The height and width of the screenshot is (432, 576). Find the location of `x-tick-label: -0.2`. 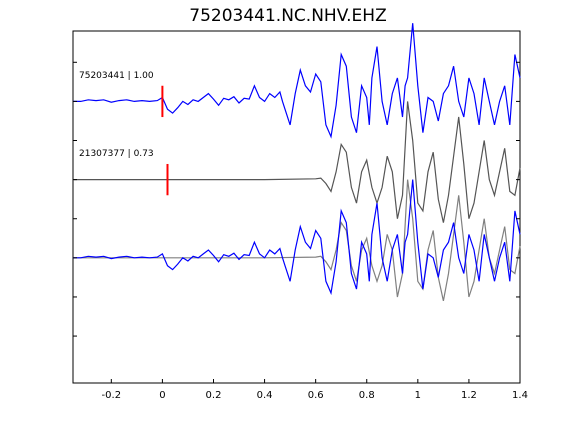

x-tick-label: -0.2 is located at coordinates (112, 395).